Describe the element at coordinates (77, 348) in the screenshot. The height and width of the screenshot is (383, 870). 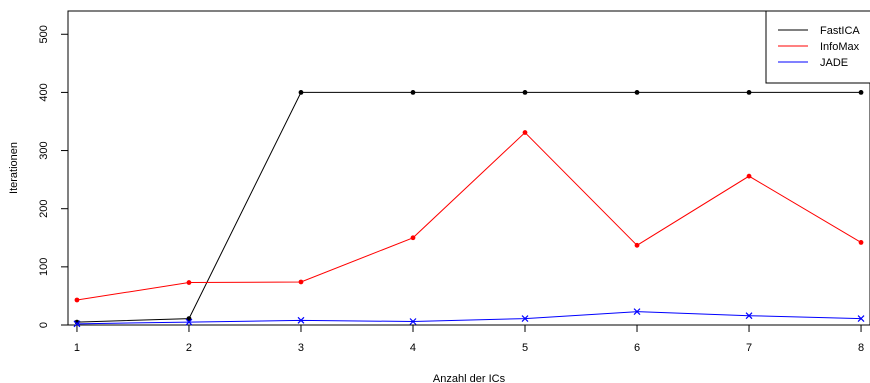
I see `x-tick-label: 1` at that location.